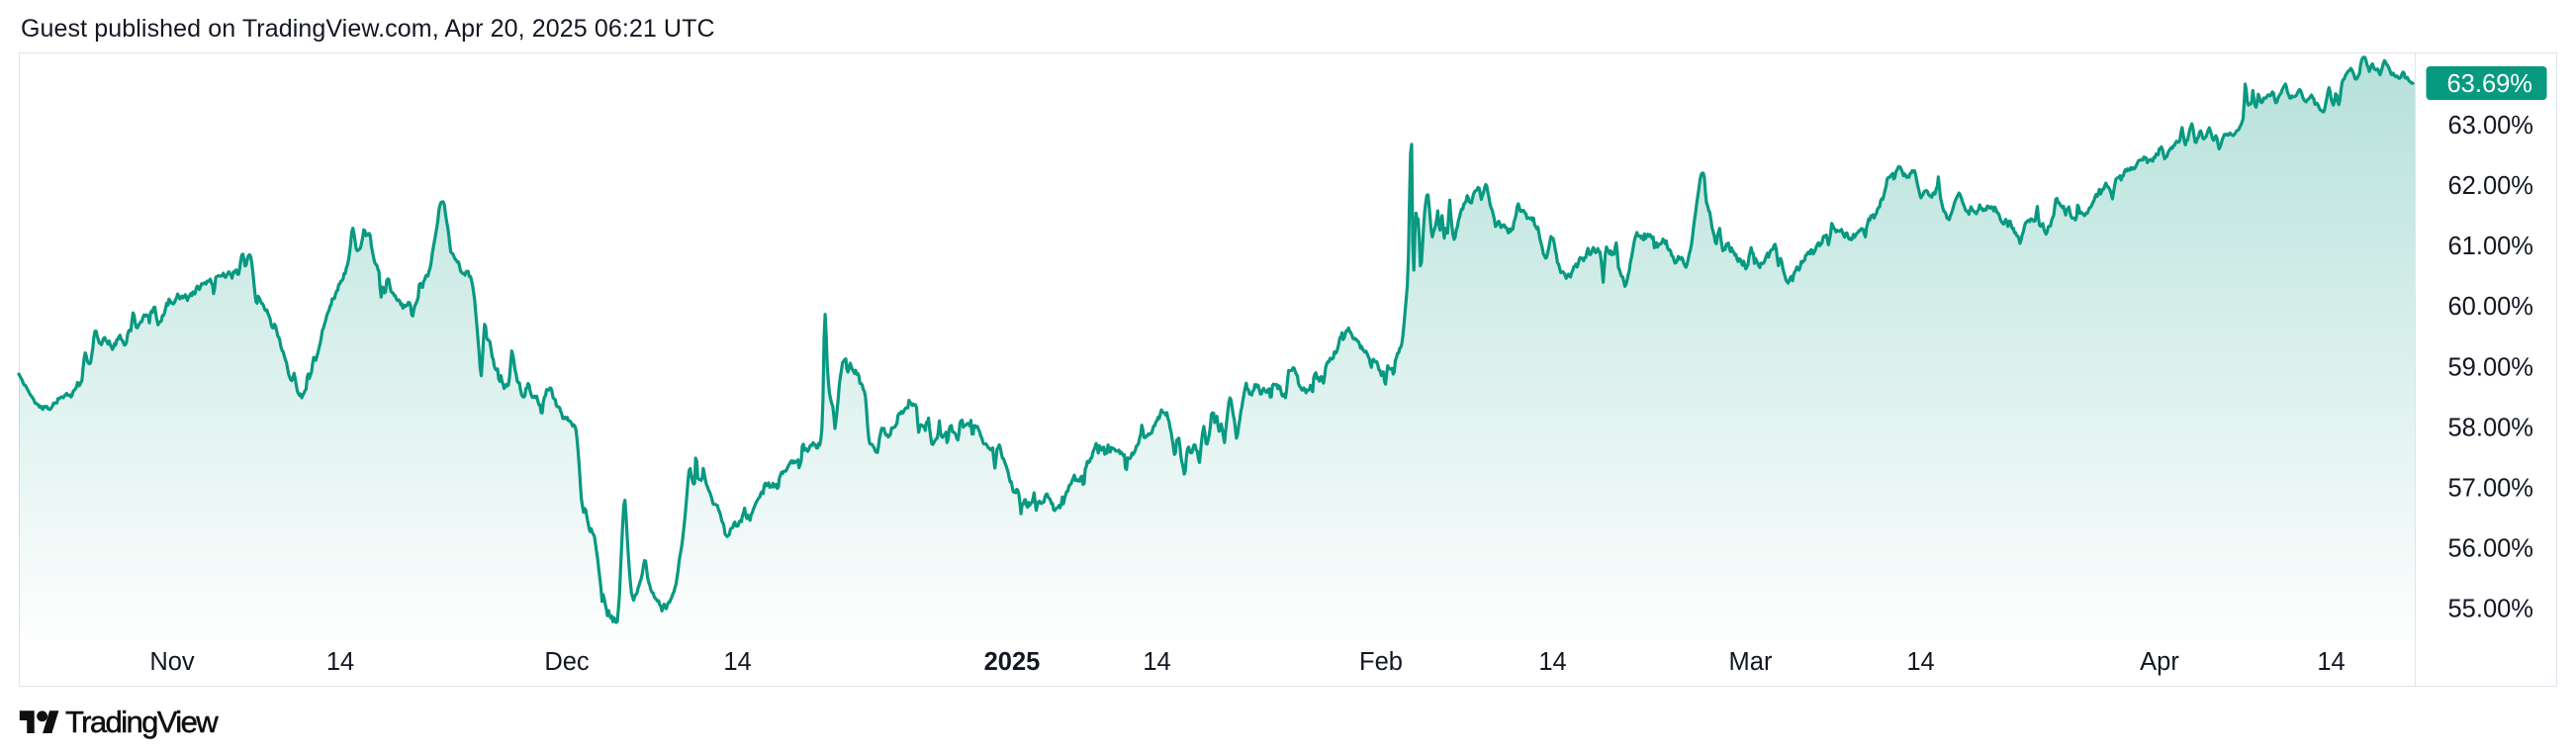  What do you see at coordinates (2491, 488) in the screenshot?
I see `svg-text: 57.00%` at bounding box center [2491, 488].